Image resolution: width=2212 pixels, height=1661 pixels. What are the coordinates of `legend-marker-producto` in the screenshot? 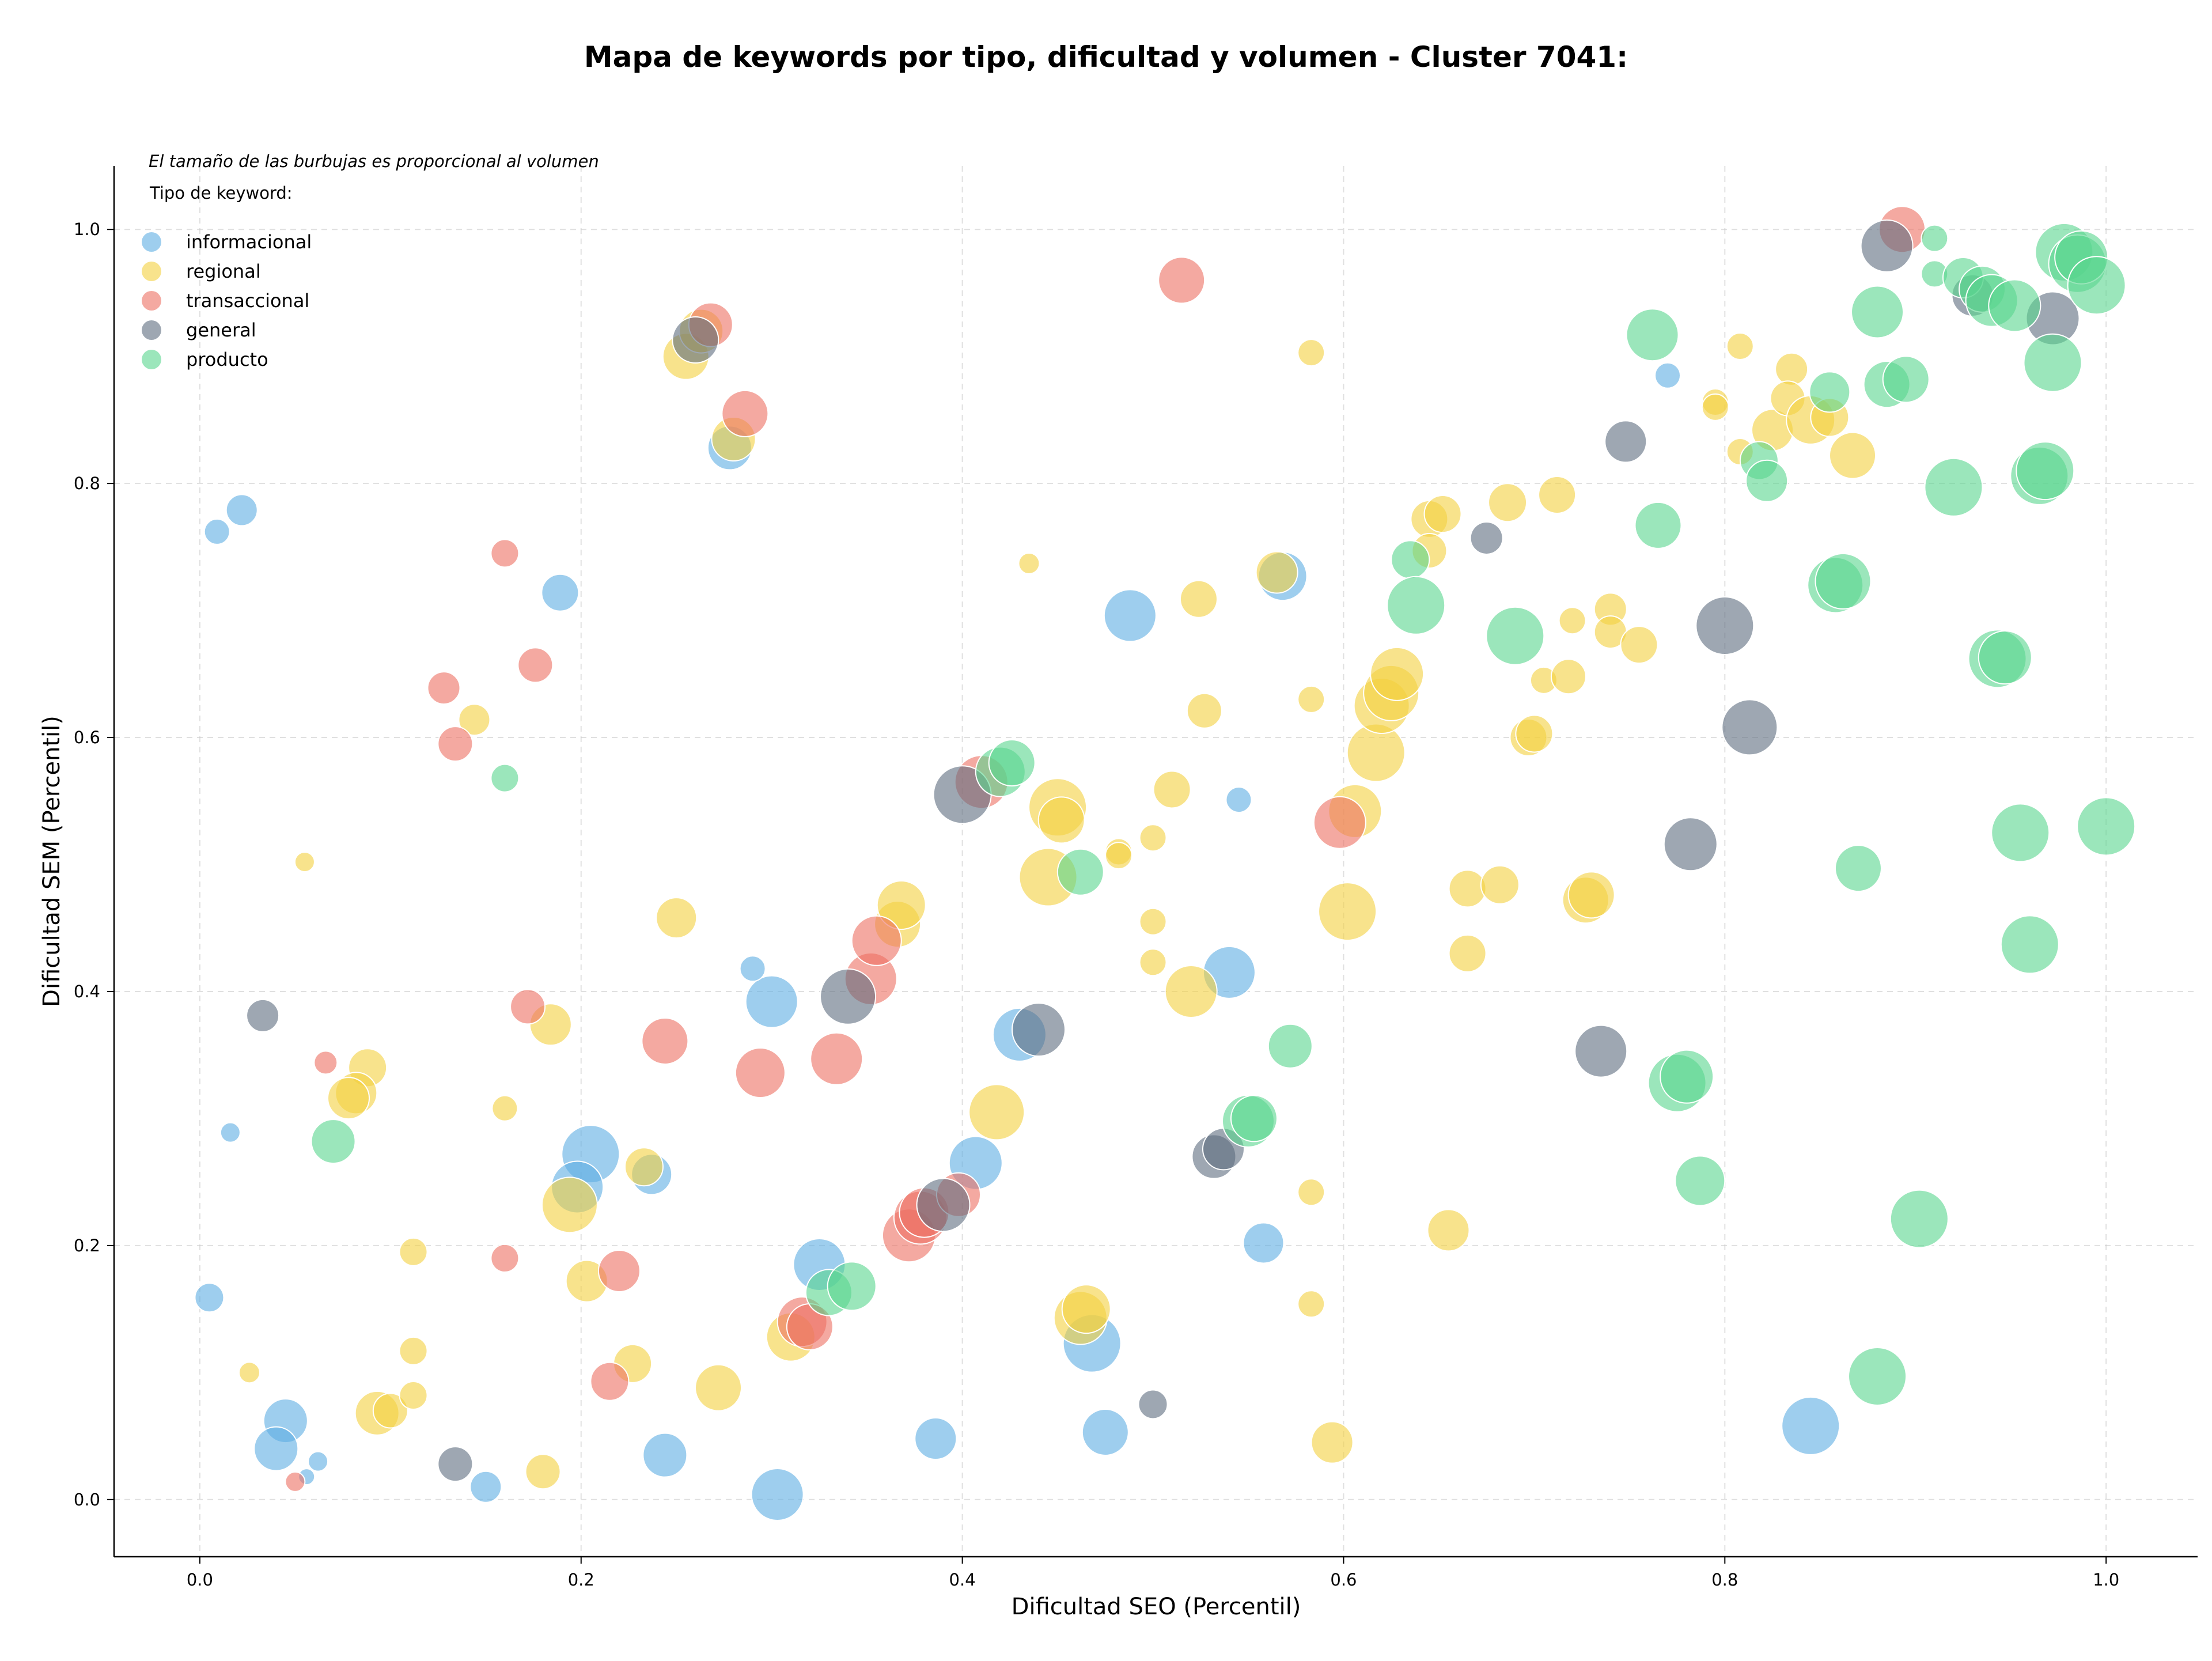 It's located at (151, 359).